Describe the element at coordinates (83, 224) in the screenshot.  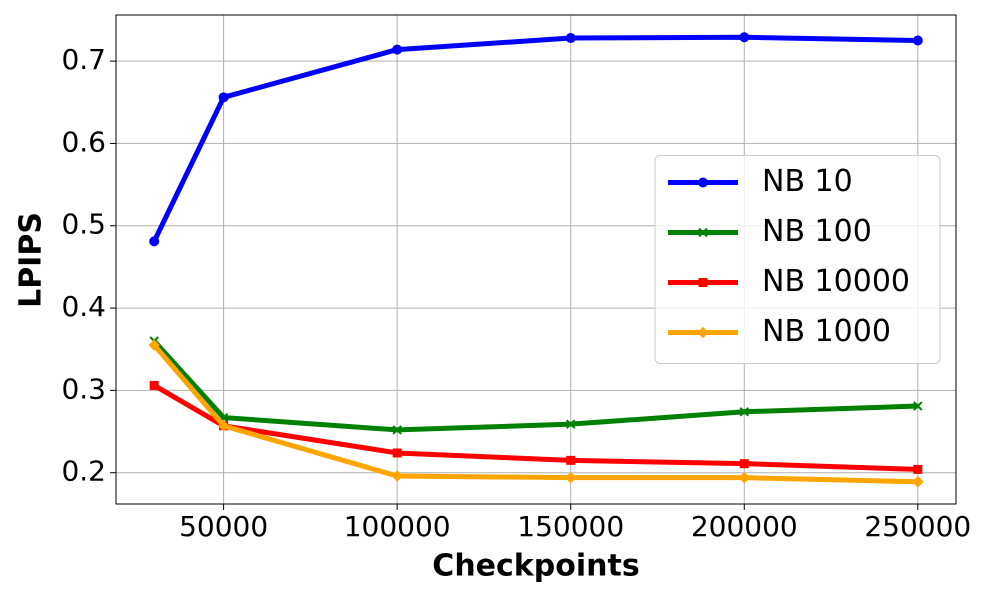
I see `y-tick-label: 0.5` at that location.